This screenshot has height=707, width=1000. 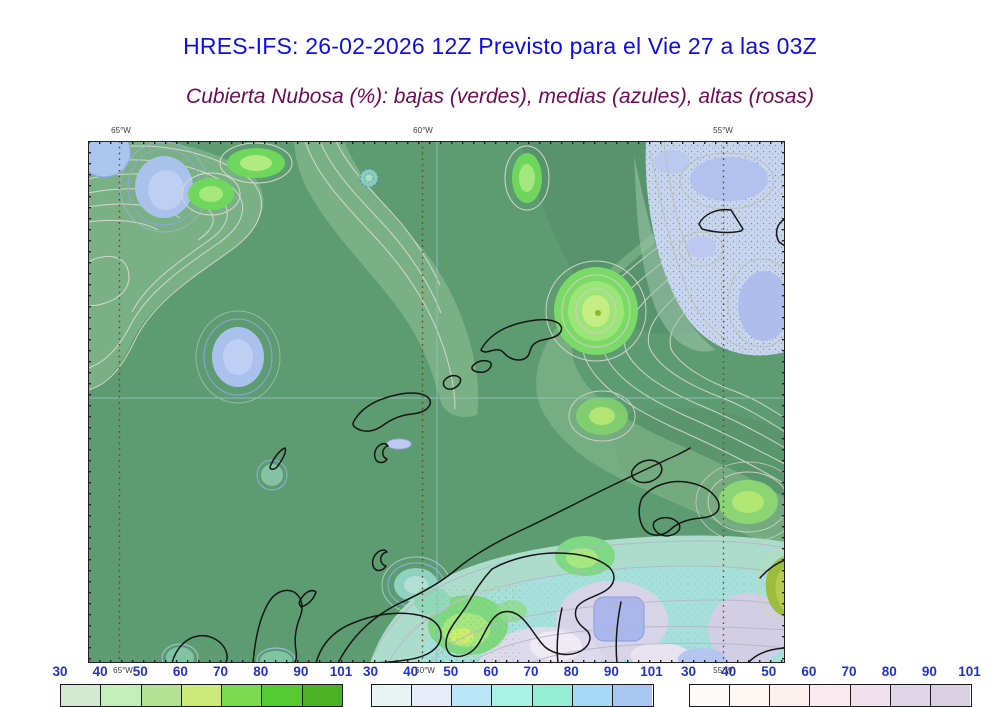 I want to click on colorbar-labels-low: 30 40 50 60 70 80 90 101, so click(x=202, y=671).